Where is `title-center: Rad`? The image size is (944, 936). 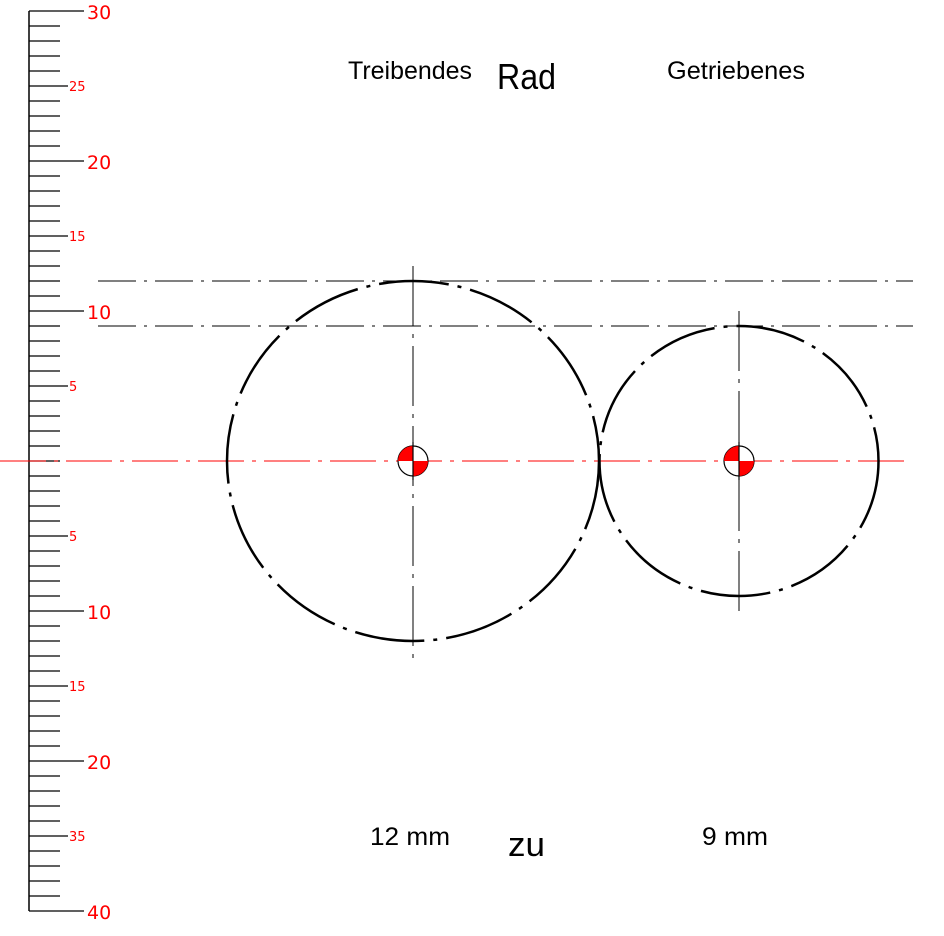
title-center: Rad is located at coordinates (526, 76).